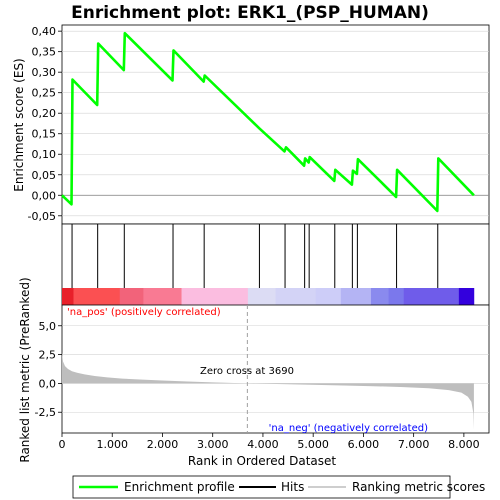 The image size is (500, 500). What do you see at coordinates (213, 444) in the screenshot?
I see `metric-x-tick-label: 3.000` at bounding box center [213, 444].